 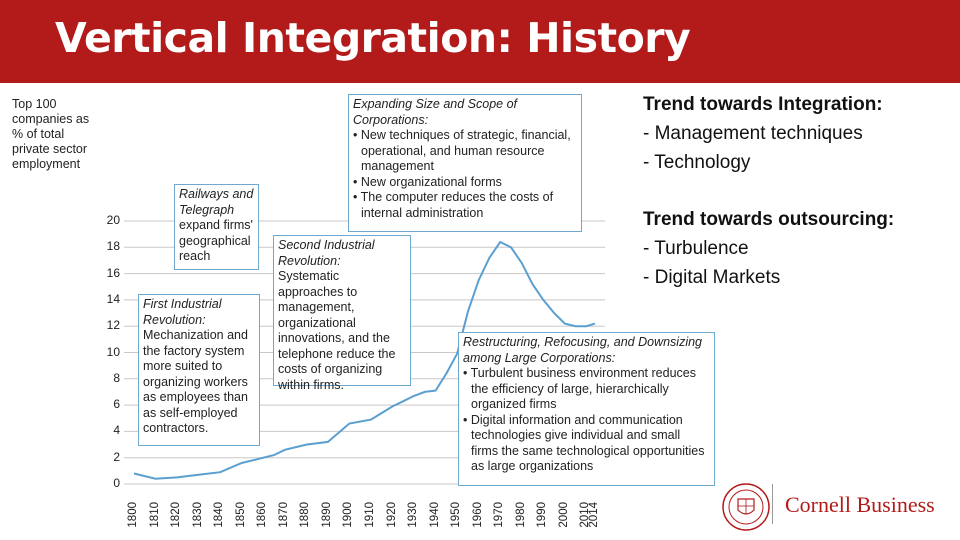 I want to click on y-tick-label: 18, so click(x=113, y=246).